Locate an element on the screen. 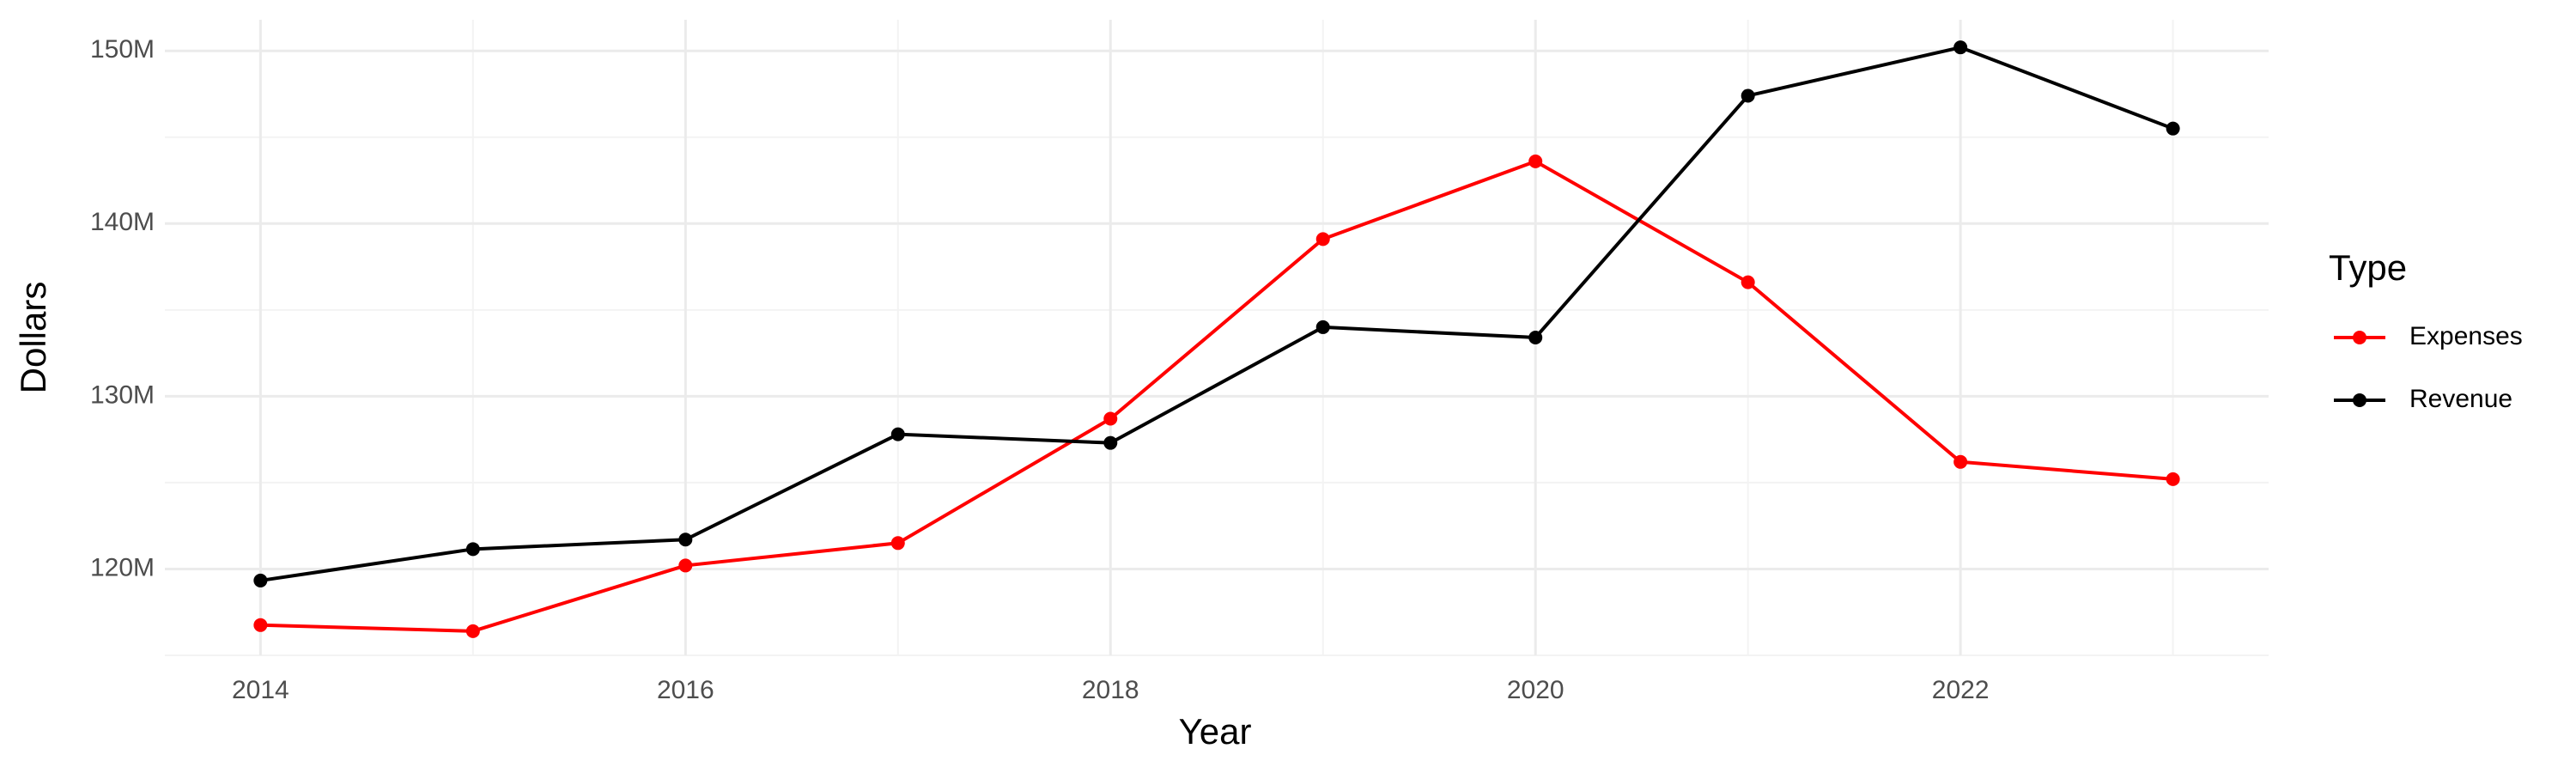  x-tick-label: 2016 is located at coordinates (685, 690).